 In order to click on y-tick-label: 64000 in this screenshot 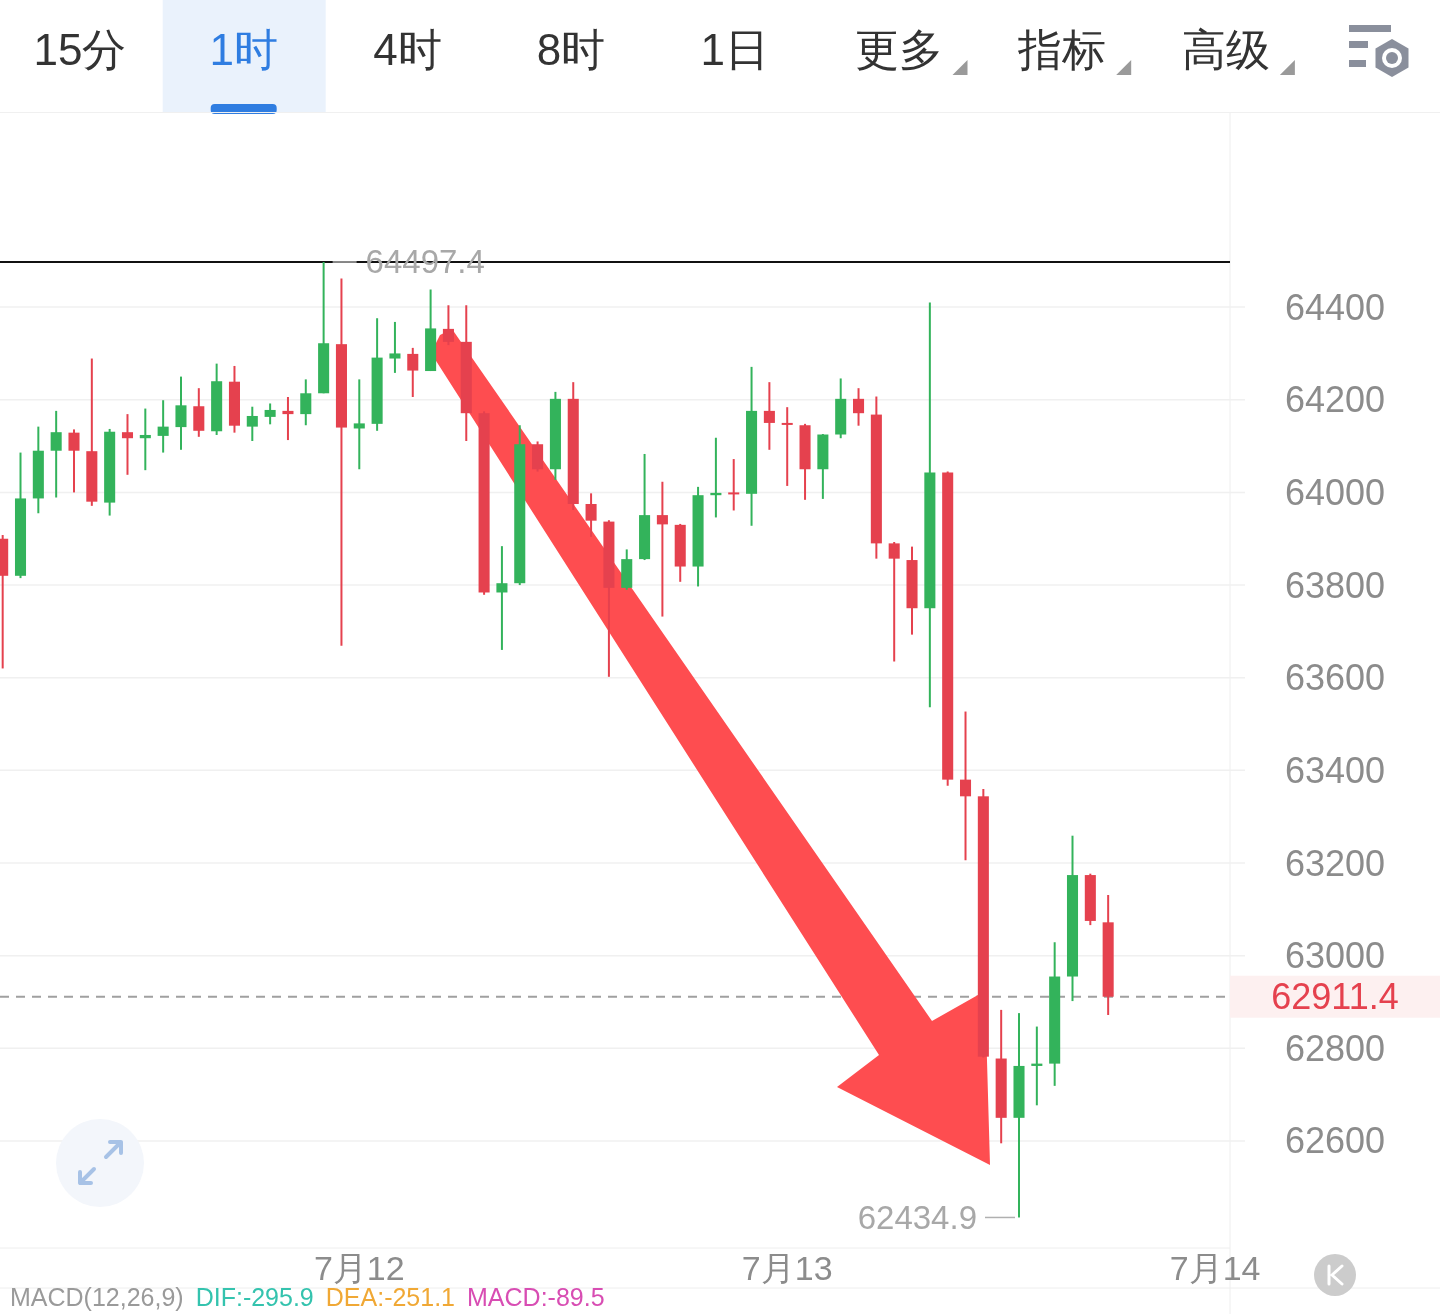, I will do `click(1335, 492)`.